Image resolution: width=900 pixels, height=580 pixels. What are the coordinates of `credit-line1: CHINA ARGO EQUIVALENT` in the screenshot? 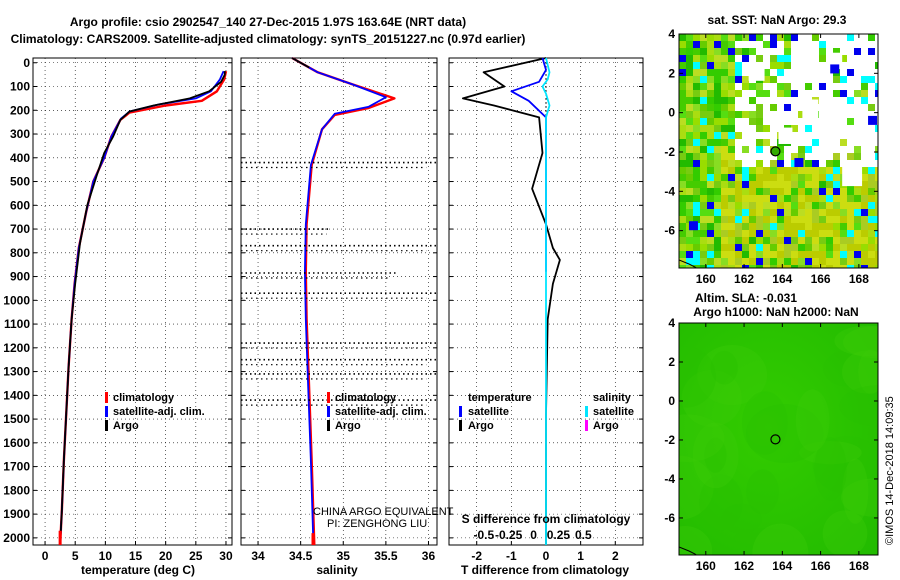 It's located at (383, 512).